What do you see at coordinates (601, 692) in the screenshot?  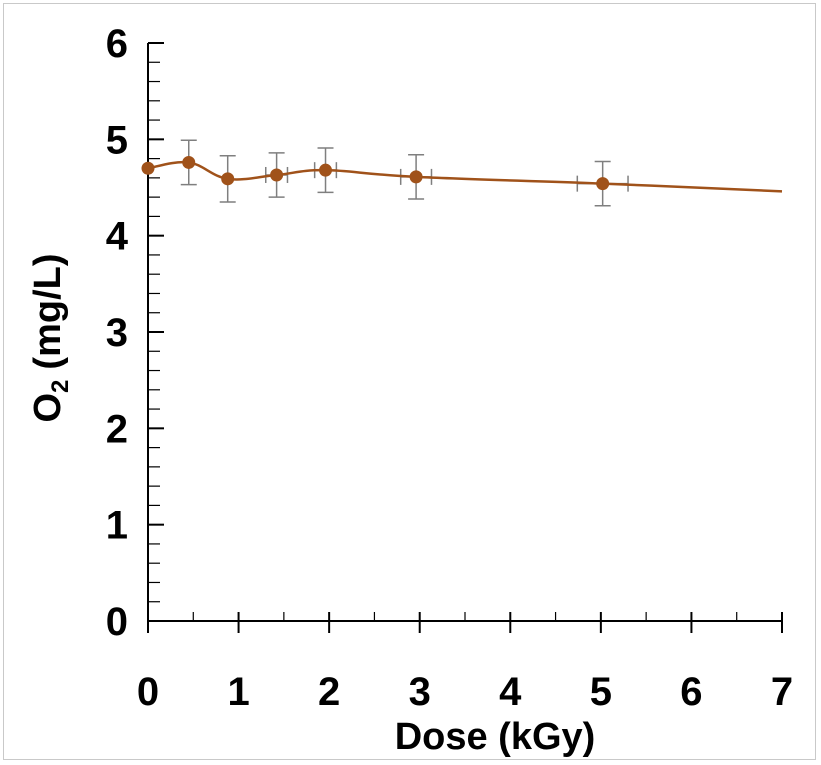 I see `x-tick-label: 5` at bounding box center [601, 692].